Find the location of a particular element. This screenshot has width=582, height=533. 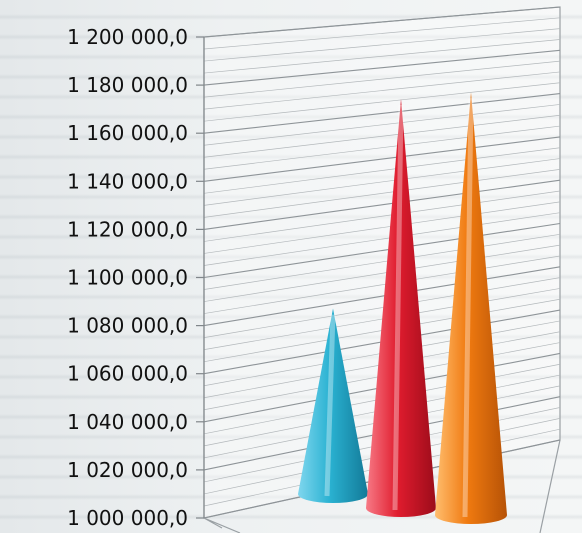

y-tick-label: 1 040 000,0 is located at coordinates (127, 422).